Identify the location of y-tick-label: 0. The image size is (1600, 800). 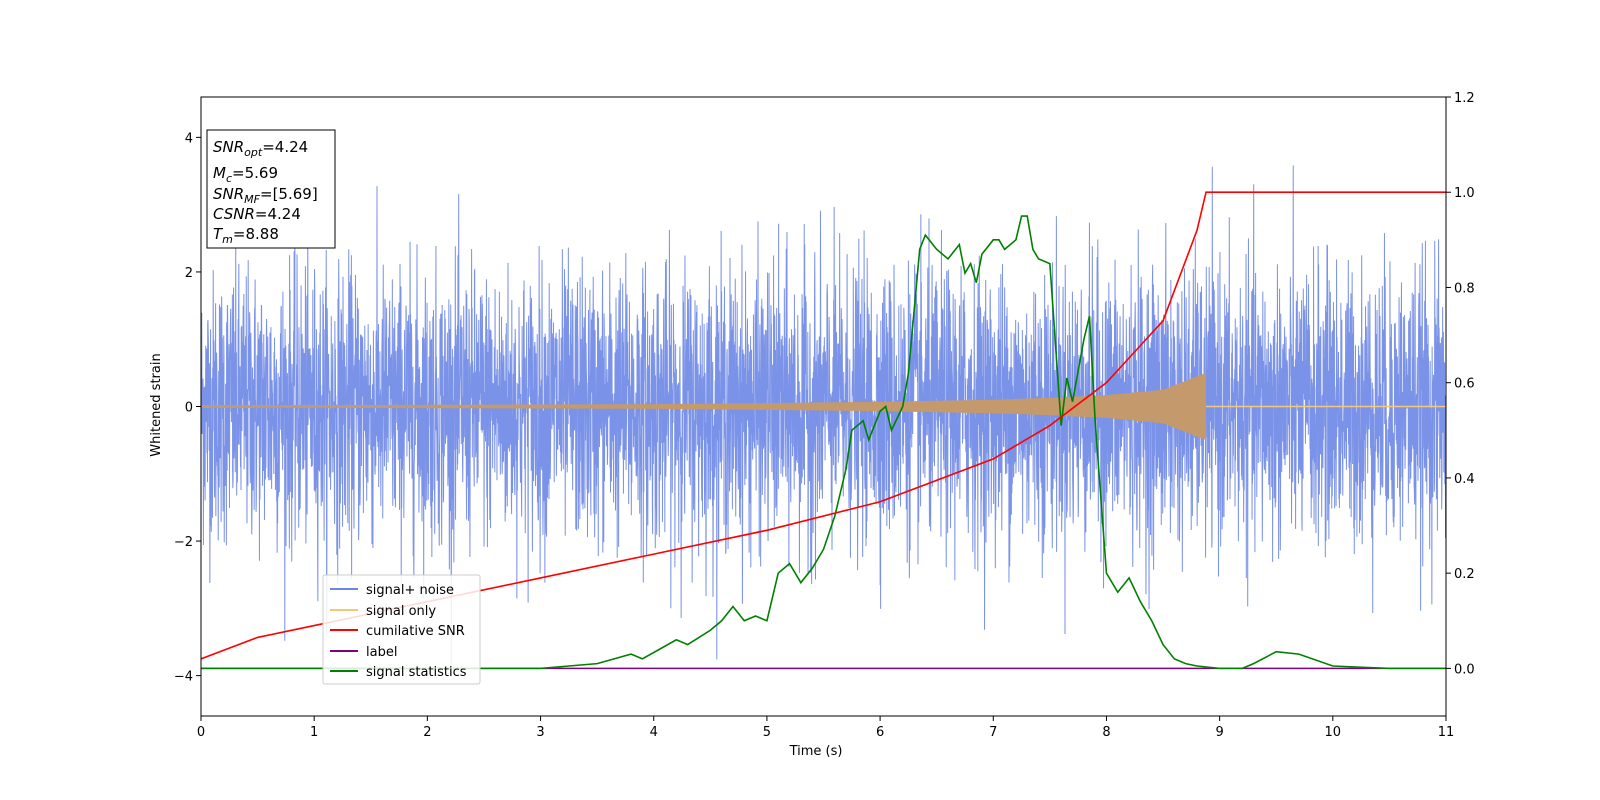
(189, 408).